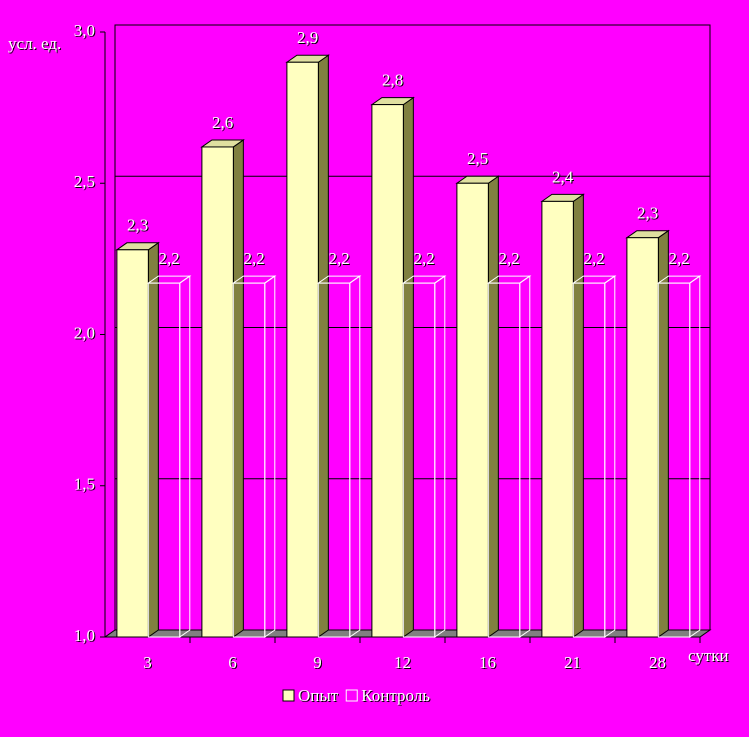 The image size is (749, 737). What do you see at coordinates (395, 695) in the screenshot?
I see `legend-label: Контроль` at bounding box center [395, 695].